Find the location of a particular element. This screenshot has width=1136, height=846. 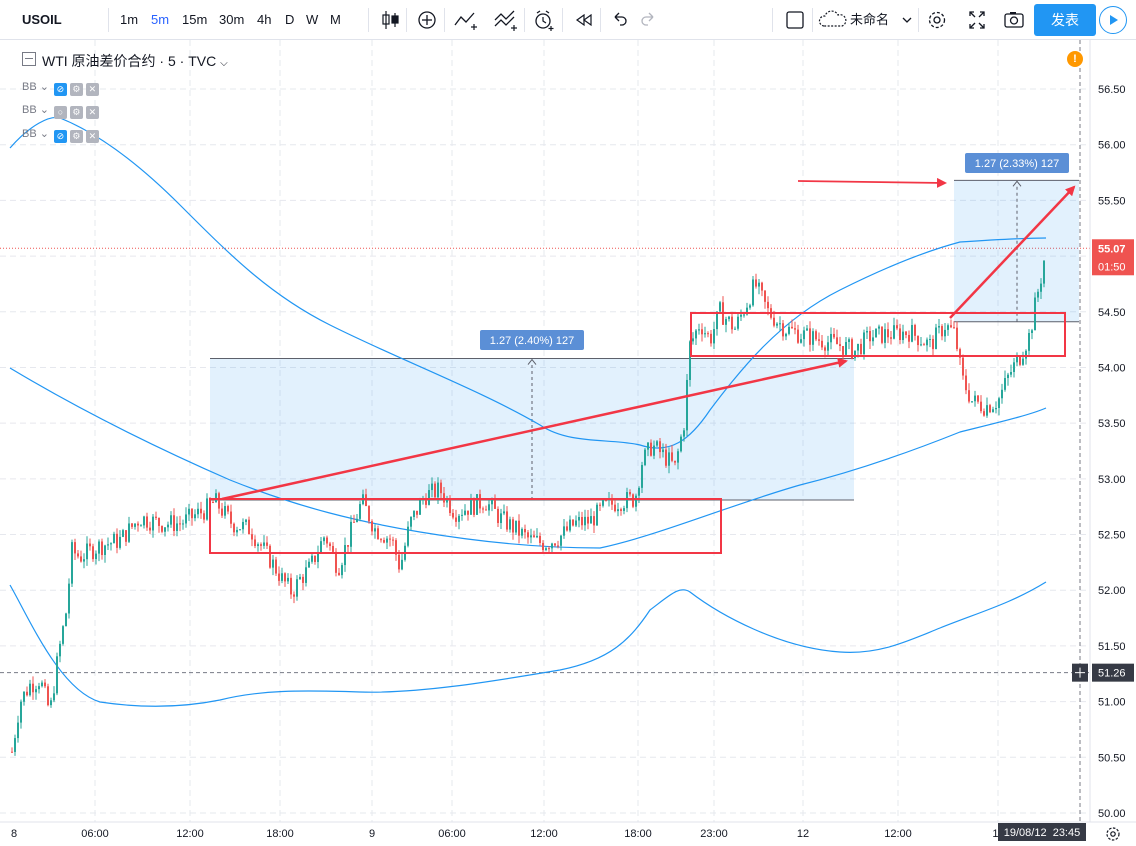

interval-4h: 4h is located at coordinates (264, 19).